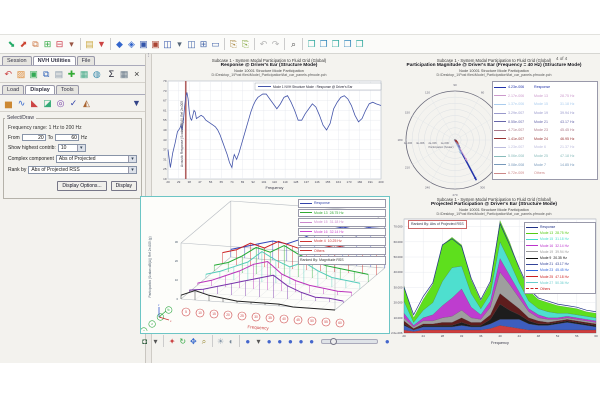 This screenshot has height=400, width=600. Describe the element at coordinates (124, 74) in the screenshot. I see `spreadsheet-icon: ▦` at that location.